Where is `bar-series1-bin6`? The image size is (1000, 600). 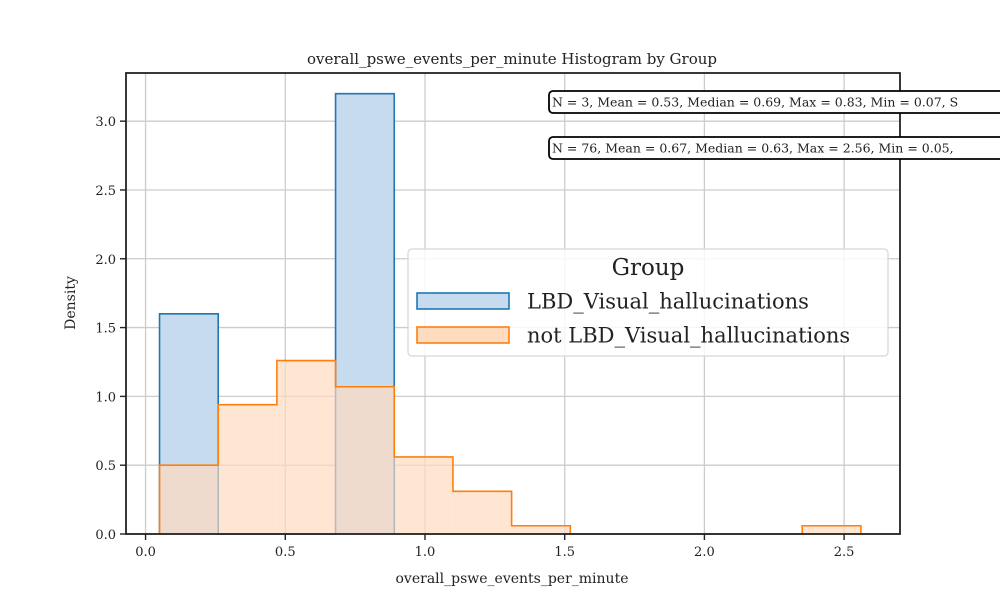
bar-series1-bin6 is located at coordinates (541, 529).